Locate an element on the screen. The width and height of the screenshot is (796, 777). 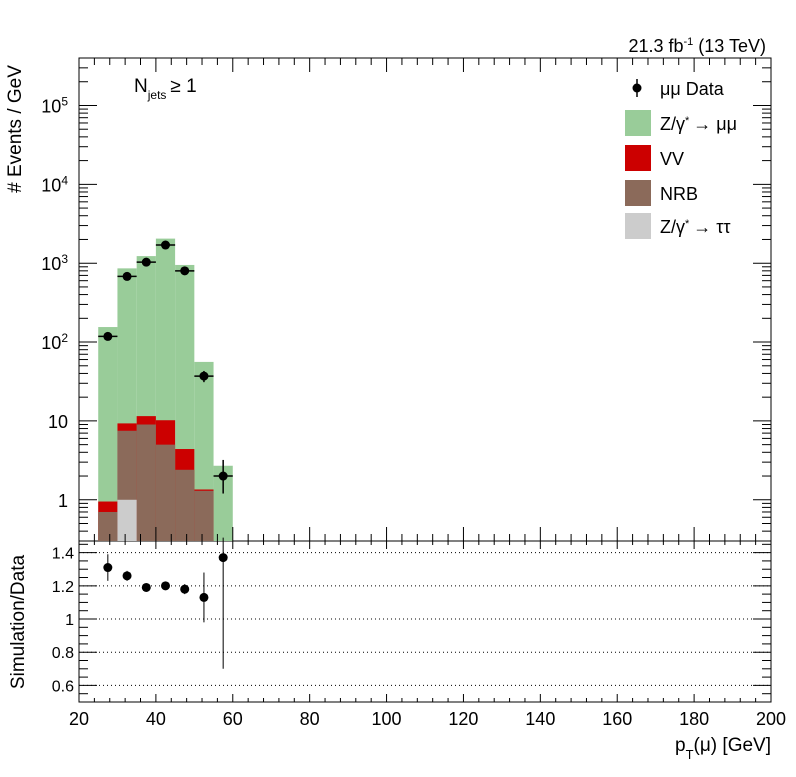
x-tick-label: 40 is located at coordinates (156, 719).